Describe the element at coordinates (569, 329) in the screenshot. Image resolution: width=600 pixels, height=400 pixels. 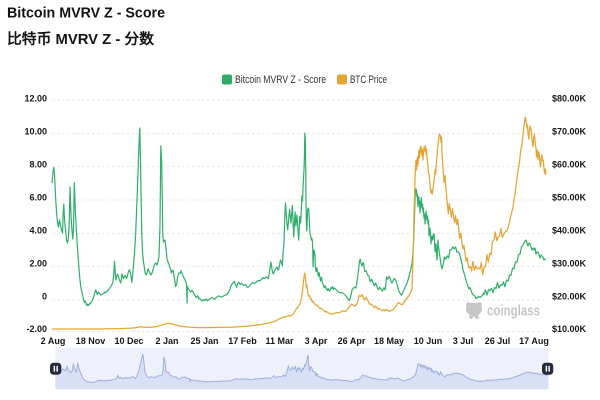
I see `svg-text: $10.00K` at that location.